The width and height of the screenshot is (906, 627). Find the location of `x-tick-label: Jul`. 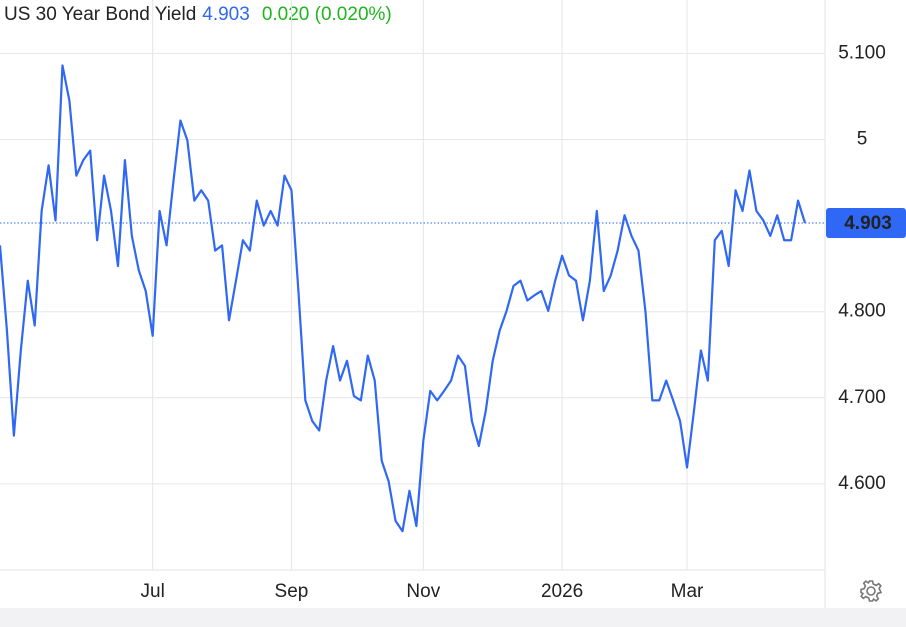

x-tick-label: Jul is located at coordinates (153, 591).